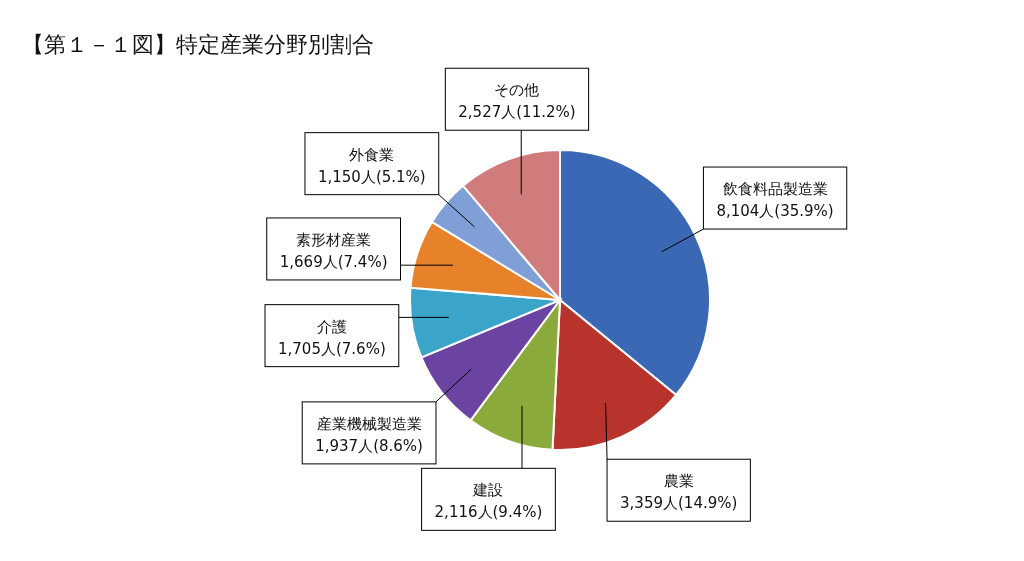  Describe the element at coordinates (331, 326) in the screenshot. I see `slice-label: 介護` at that location.